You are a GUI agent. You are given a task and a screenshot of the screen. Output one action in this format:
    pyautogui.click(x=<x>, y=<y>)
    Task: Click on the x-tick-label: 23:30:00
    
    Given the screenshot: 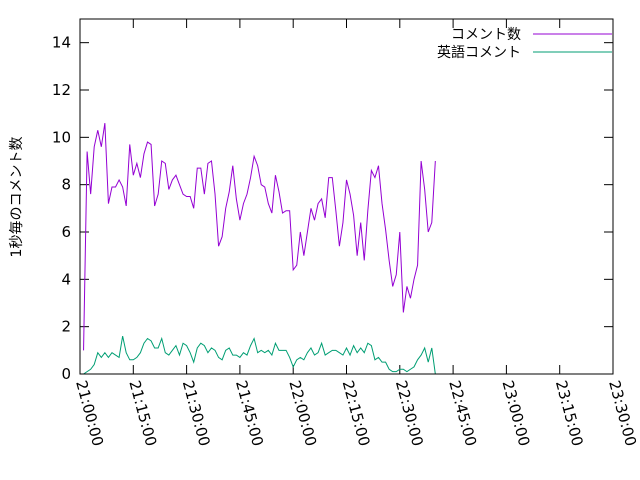 What is the action you would take?
    pyautogui.click(x=622, y=413)
    